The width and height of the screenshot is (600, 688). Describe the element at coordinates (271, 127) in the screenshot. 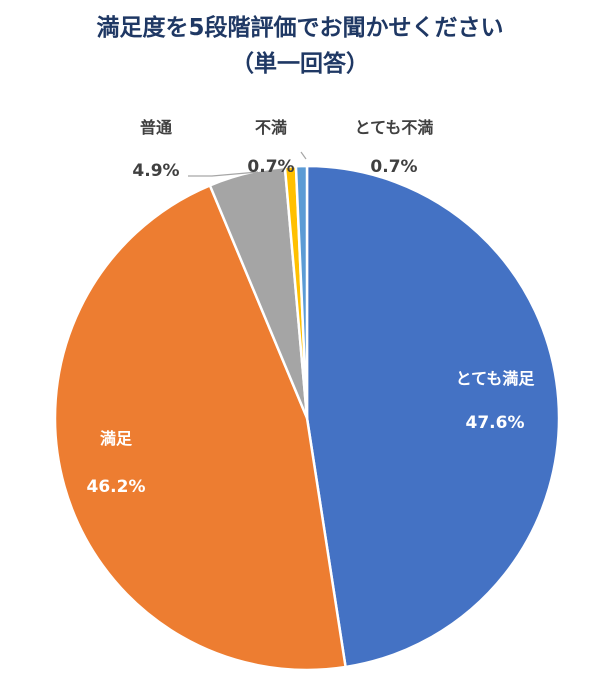

I see `slice-category-label-4: 不満` at that location.